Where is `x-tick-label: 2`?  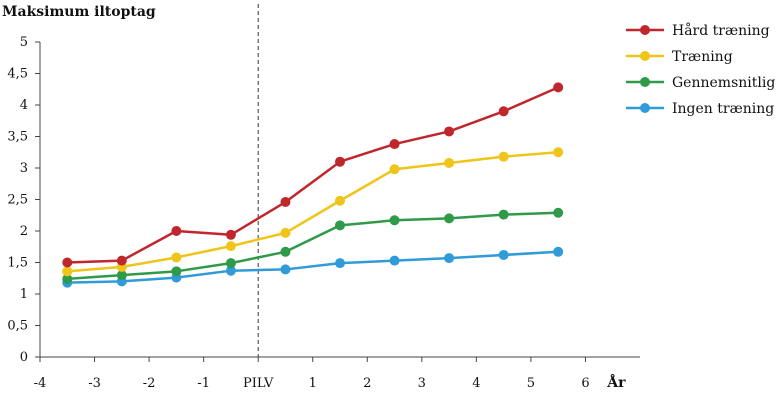
x-tick-label: 2 is located at coordinates (367, 383).